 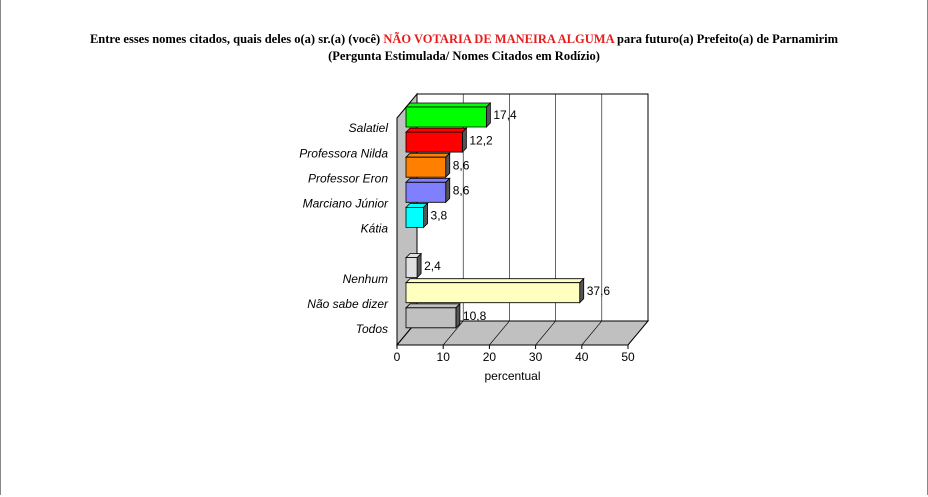 I want to click on y-tick-label: Professor Eron, so click(x=348, y=178).